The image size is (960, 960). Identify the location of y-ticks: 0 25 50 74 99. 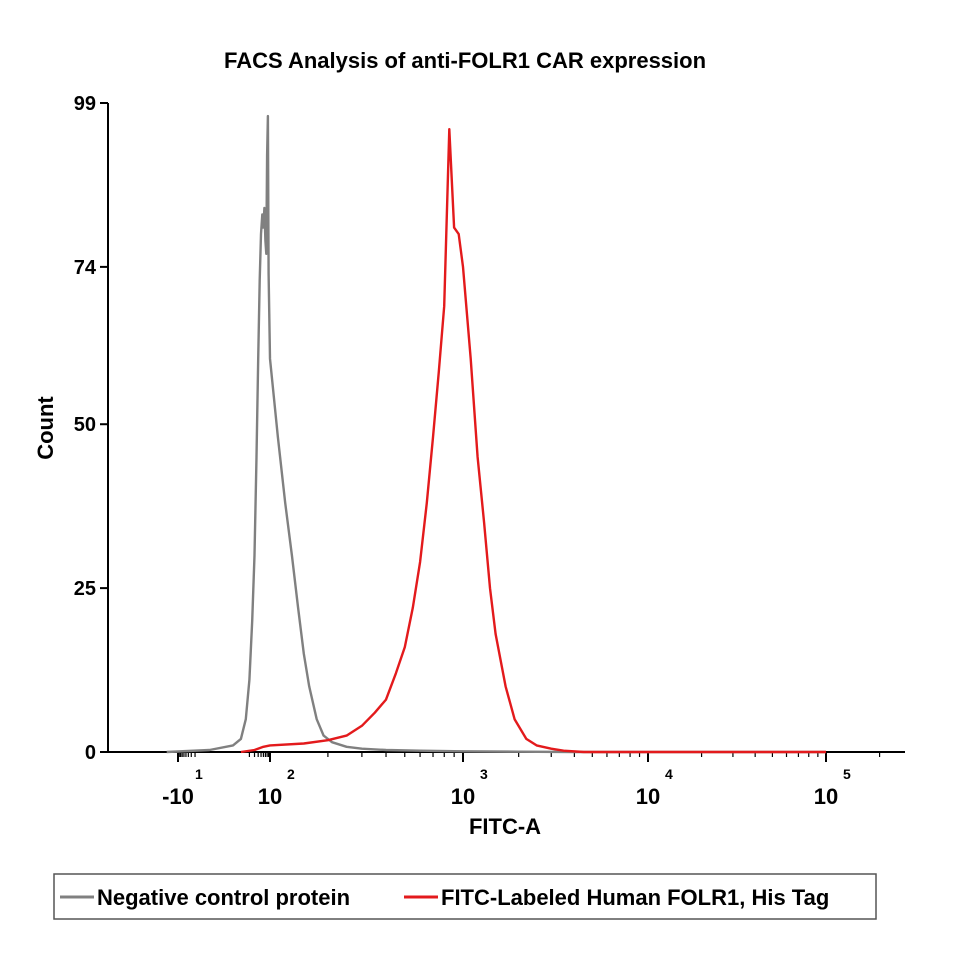
(91, 428).